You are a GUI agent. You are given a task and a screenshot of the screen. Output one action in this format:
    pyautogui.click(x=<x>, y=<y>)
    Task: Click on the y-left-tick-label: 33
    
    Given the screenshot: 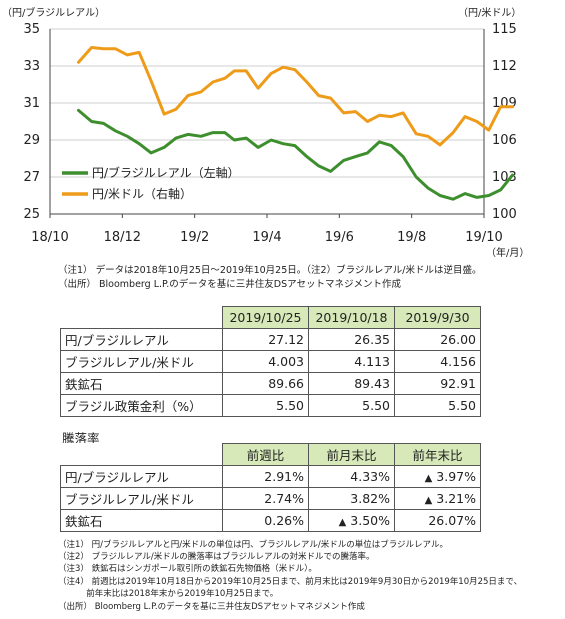 What is the action you would take?
    pyautogui.click(x=31, y=66)
    